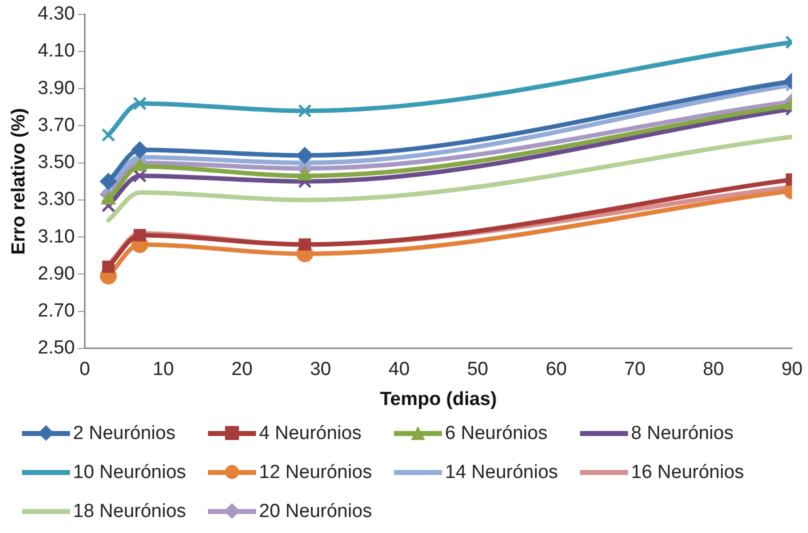 Image resolution: width=808 pixels, height=533 pixels. I want to click on x-tick-label: 50, so click(477, 369).